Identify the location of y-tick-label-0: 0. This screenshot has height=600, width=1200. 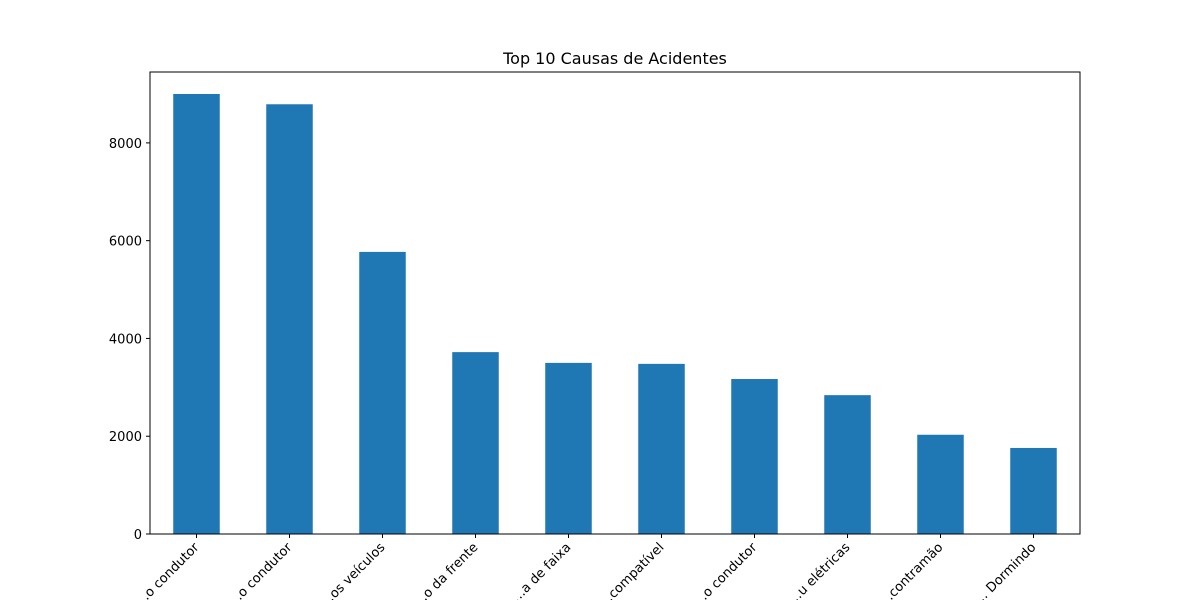
(138, 535).